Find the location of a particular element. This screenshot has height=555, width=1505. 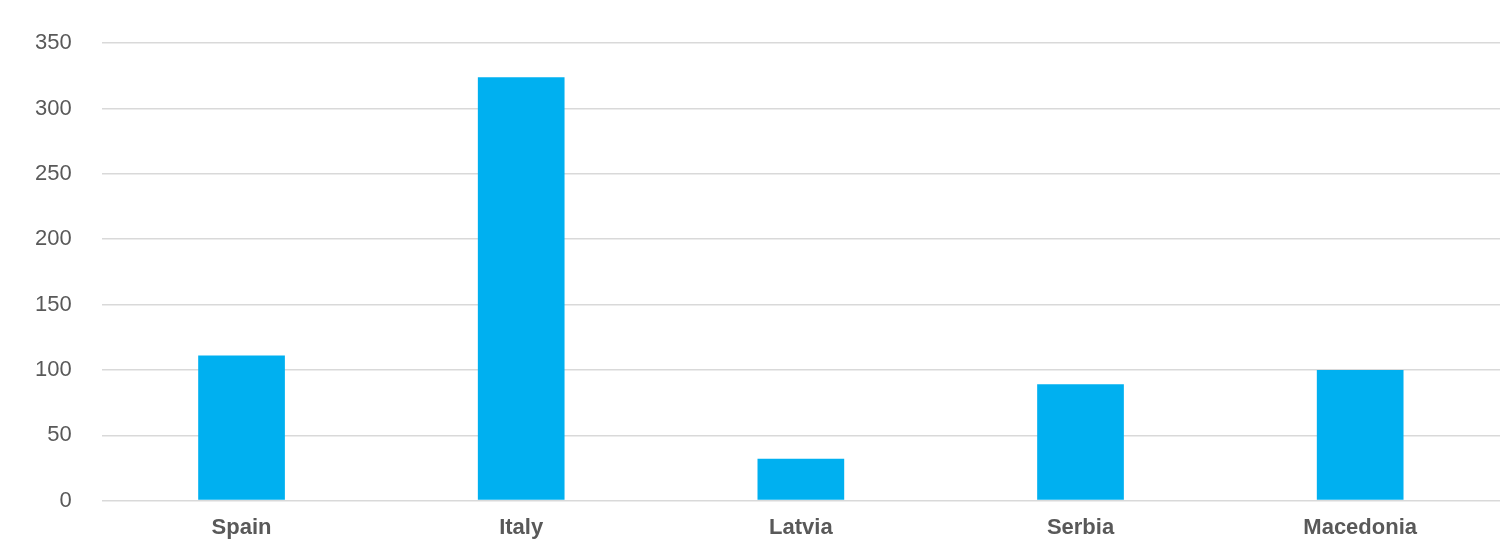

y-tick-label: 300 is located at coordinates (53, 107).